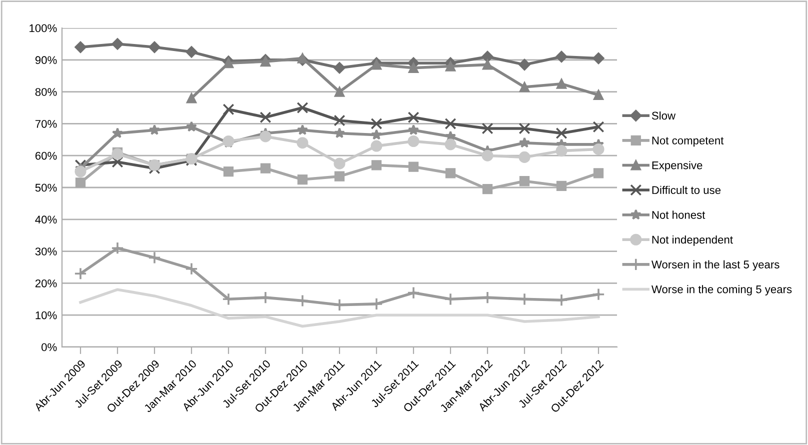 The width and height of the screenshot is (808, 445). Describe the element at coordinates (46, 220) in the screenshot. I see `y-tick-label: 40%` at that location.